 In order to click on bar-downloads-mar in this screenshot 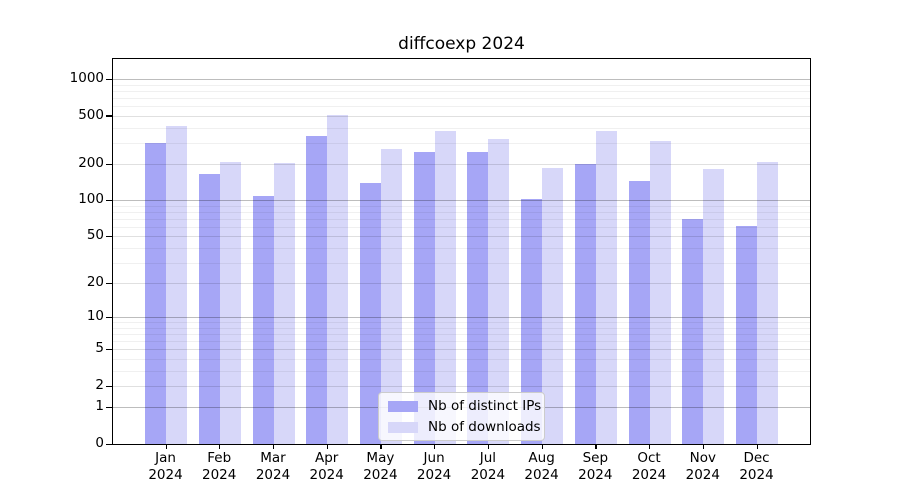, I will do `click(284, 303)`.